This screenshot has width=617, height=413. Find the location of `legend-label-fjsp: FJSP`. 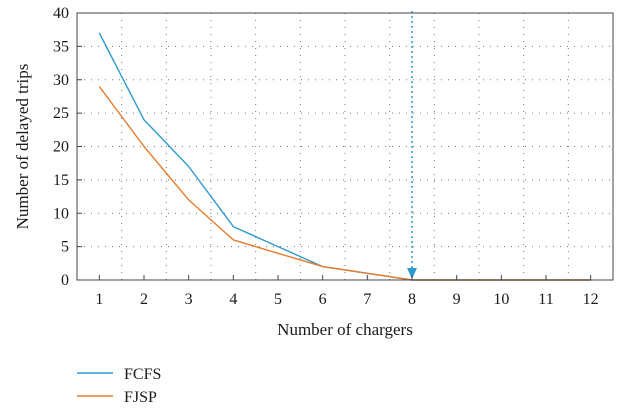

legend-label-fjsp: FJSP is located at coordinates (140, 397).